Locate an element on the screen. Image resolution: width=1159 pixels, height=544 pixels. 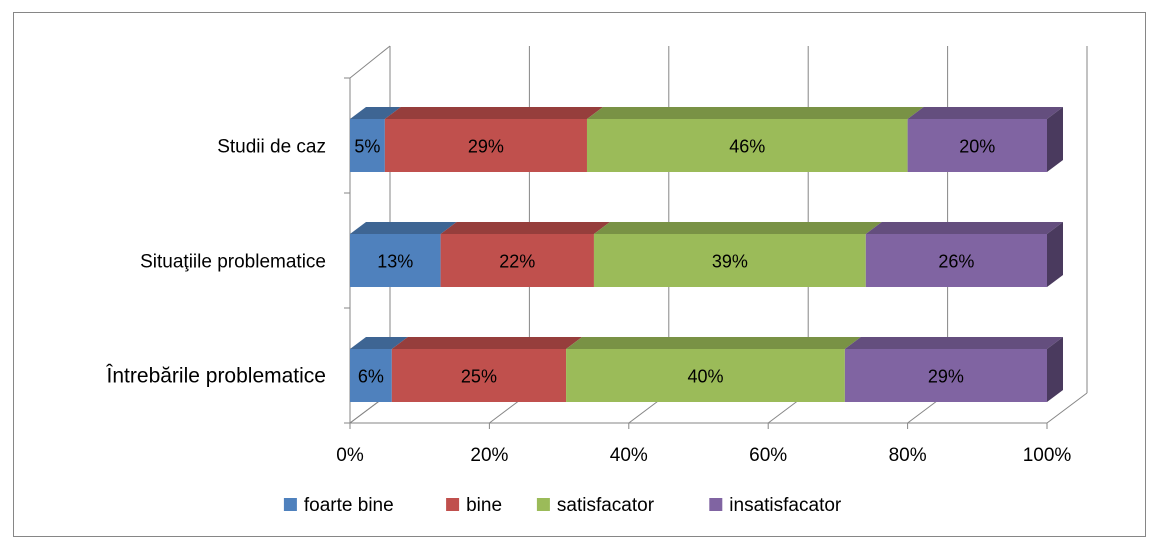
data-label: 25% is located at coordinates (479, 377).